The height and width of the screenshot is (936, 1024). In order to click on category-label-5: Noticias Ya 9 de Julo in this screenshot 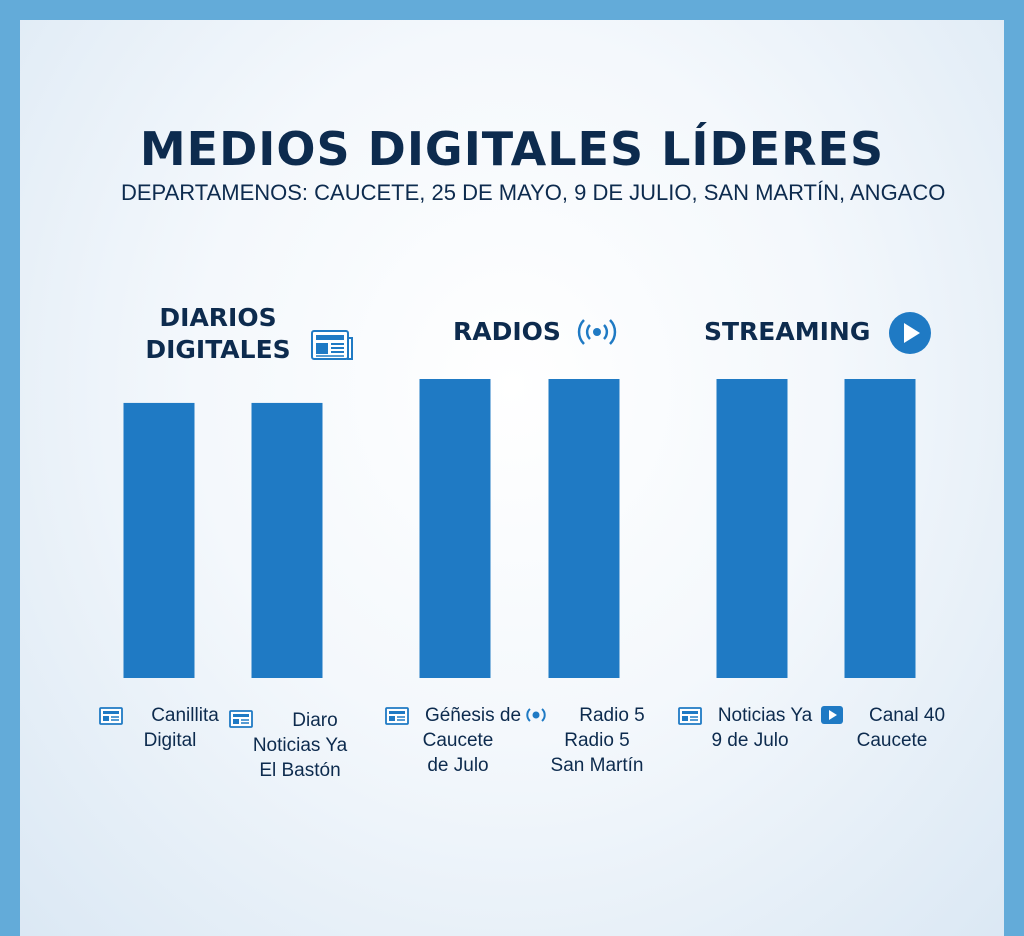, I will do `click(750, 728)`.